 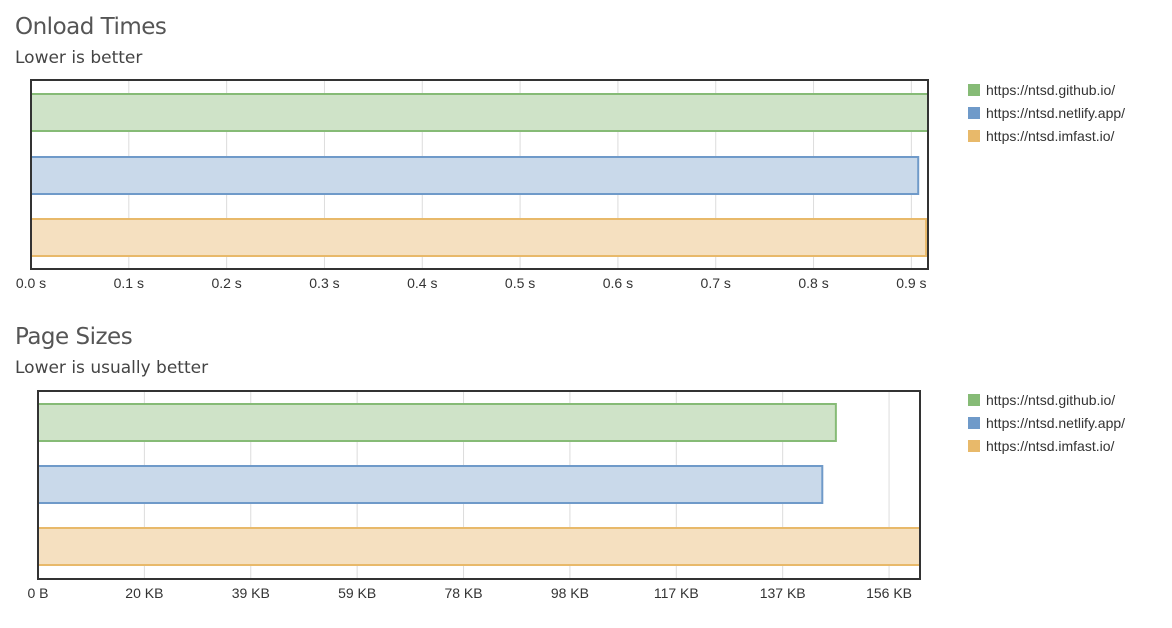 What do you see at coordinates (463, 593) in the screenshot?
I see `pagesize-tick-label: 78 KB` at bounding box center [463, 593].